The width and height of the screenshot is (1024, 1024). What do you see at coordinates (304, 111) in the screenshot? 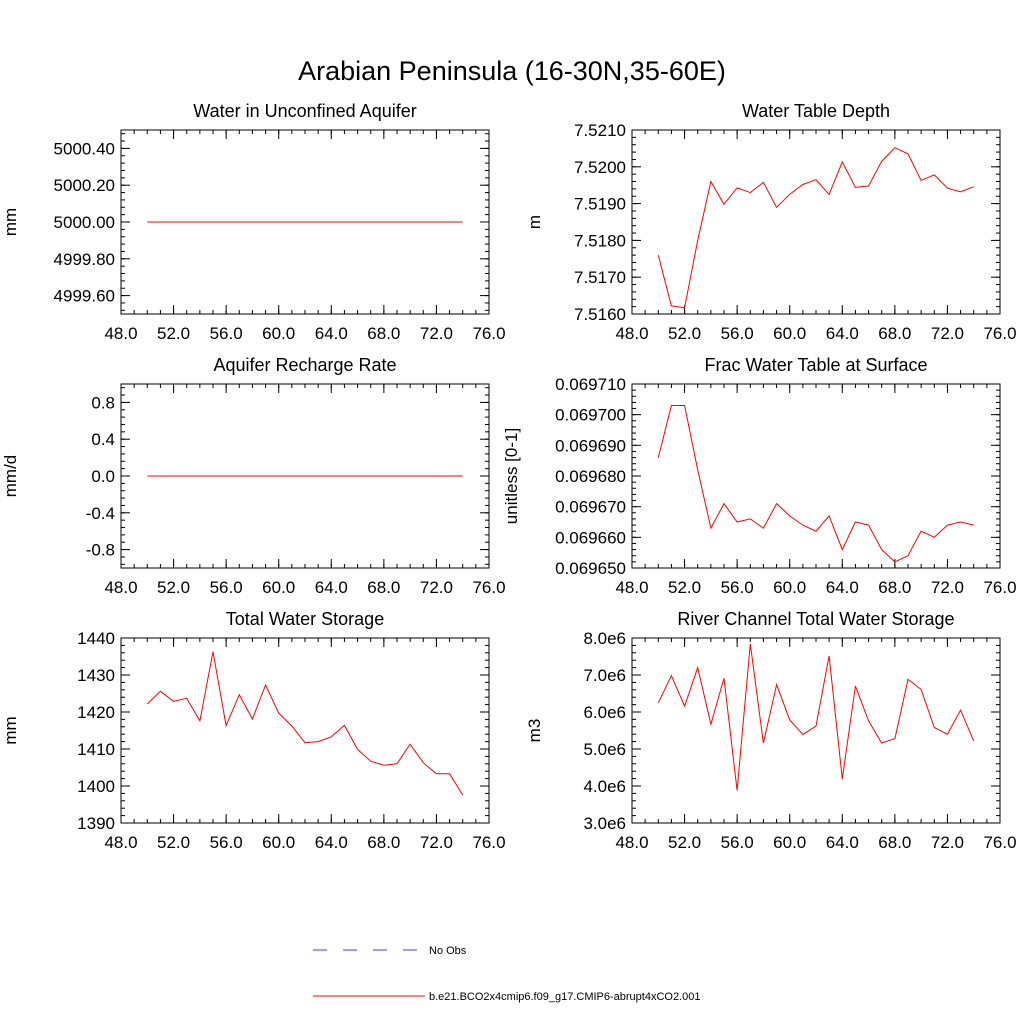
I see `panel-title: Water in Unconfined Aquifer` at bounding box center [304, 111].